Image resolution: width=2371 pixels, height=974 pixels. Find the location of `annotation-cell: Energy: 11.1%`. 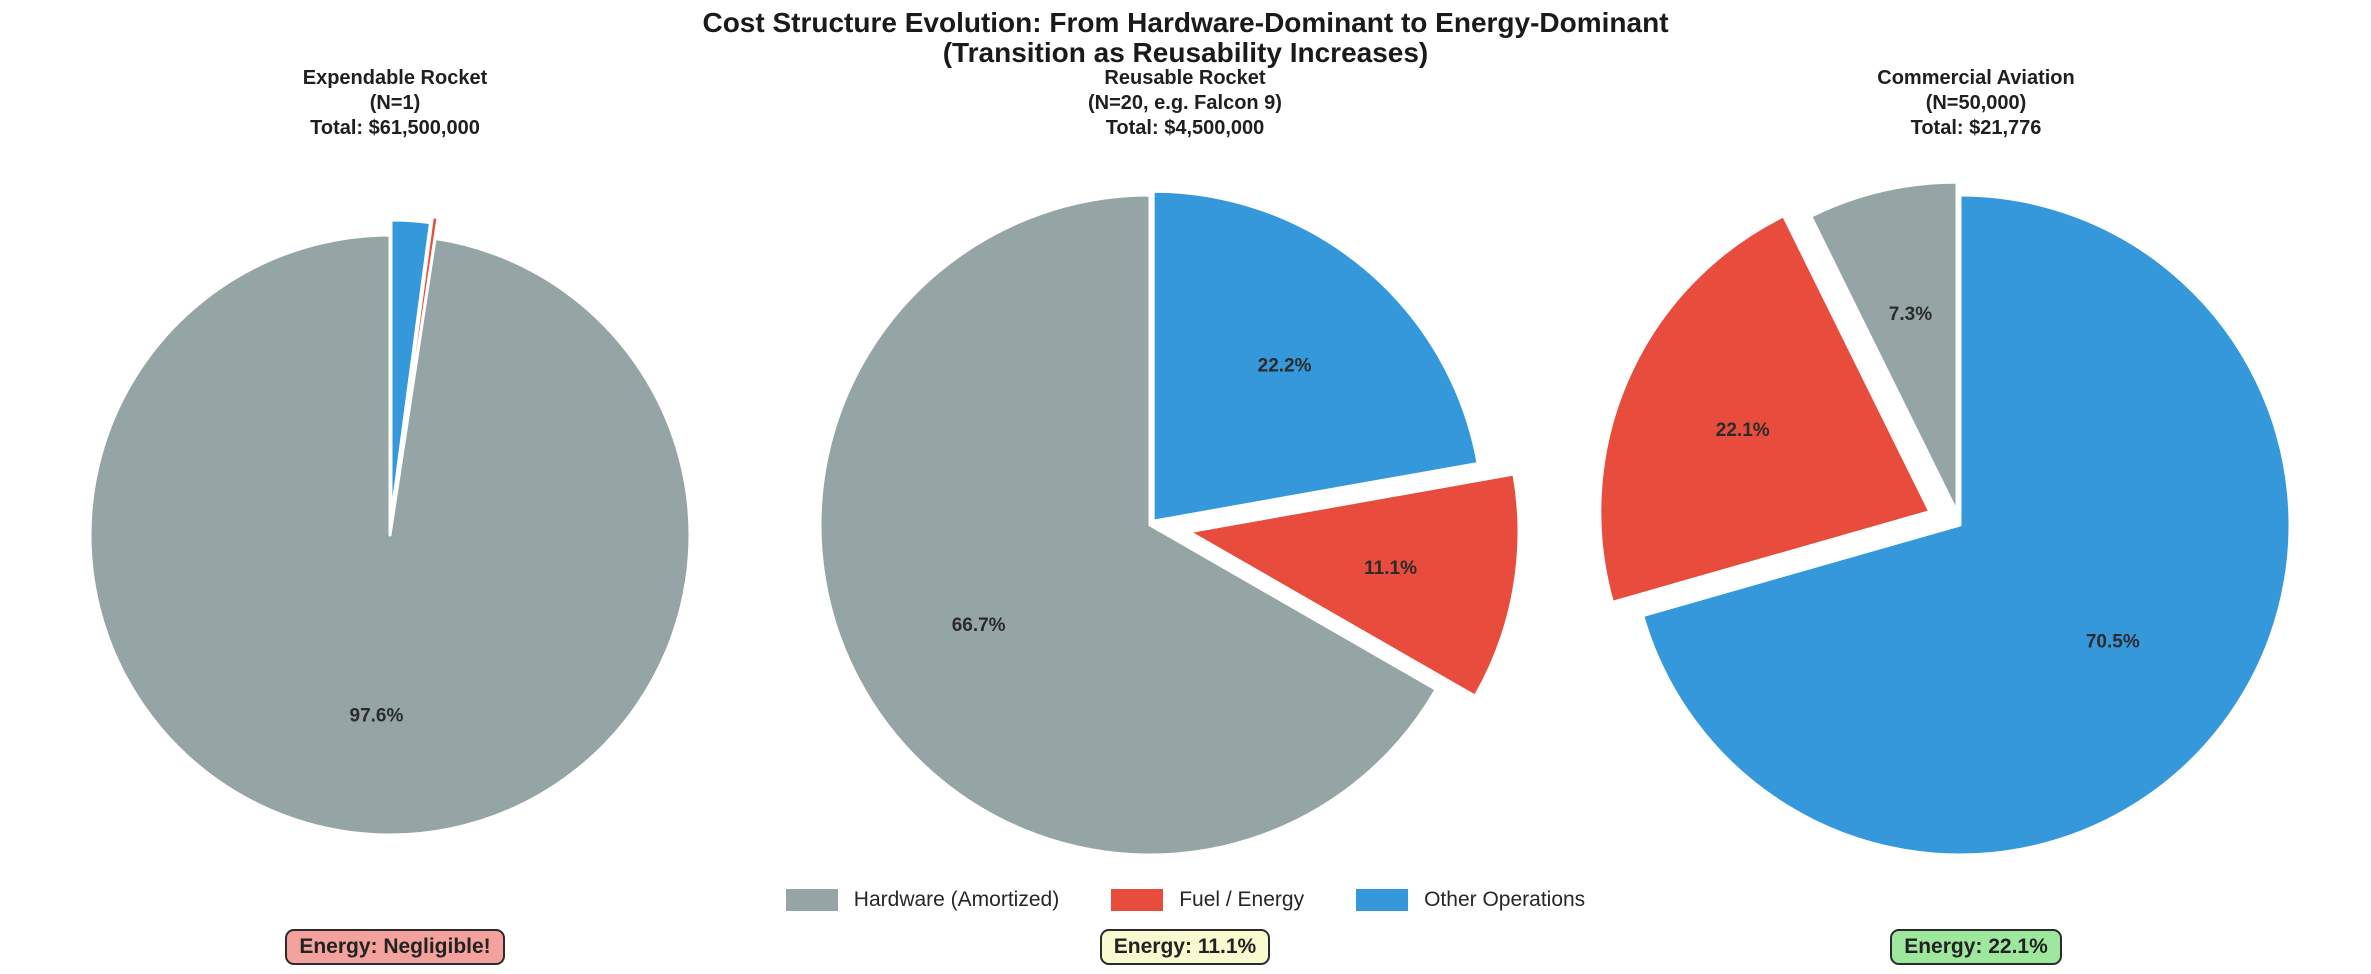

annotation-cell: Energy: 11.1% is located at coordinates (1185, 947).